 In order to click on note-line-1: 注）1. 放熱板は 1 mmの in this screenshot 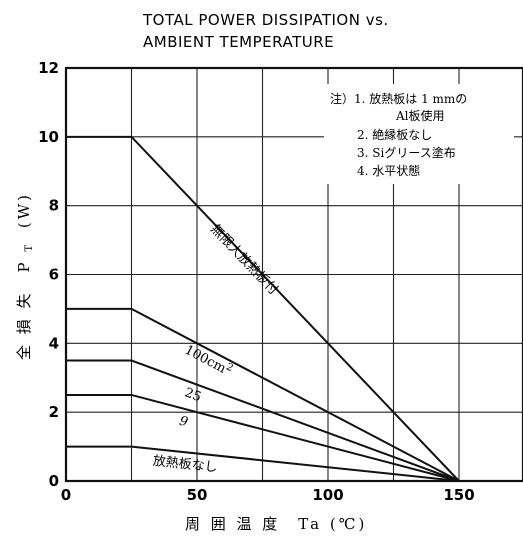, I will do `click(398, 98)`.